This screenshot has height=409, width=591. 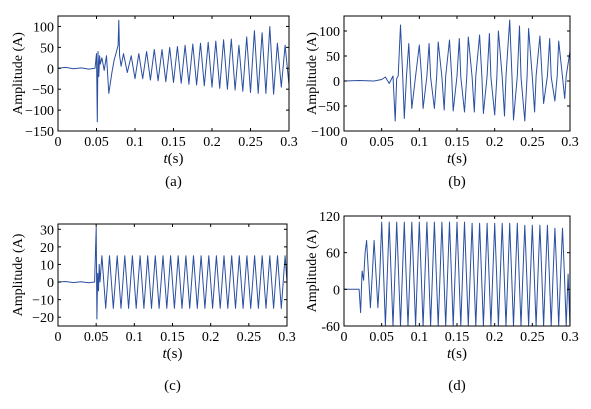 What do you see at coordinates (172, 386) in the screenshot?
I see `panel-caption: (c)` at bounding box center [172, 386].